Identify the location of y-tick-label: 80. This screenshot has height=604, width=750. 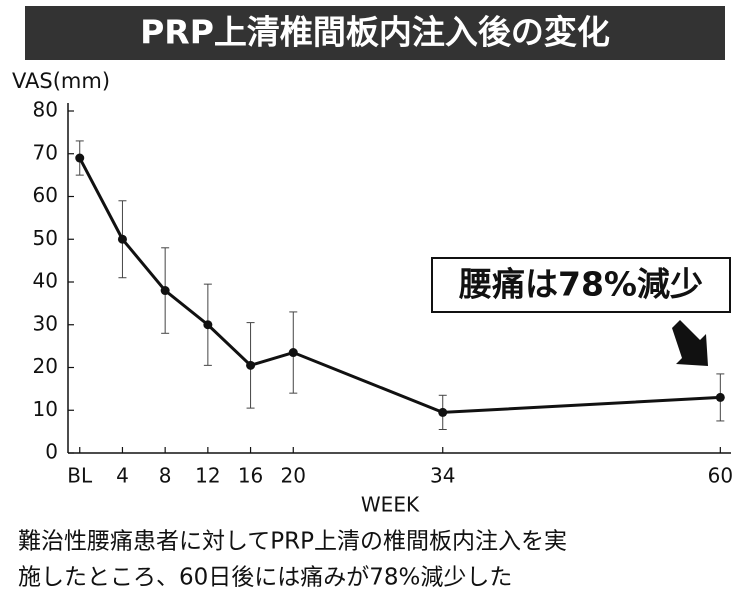
(45, 110).